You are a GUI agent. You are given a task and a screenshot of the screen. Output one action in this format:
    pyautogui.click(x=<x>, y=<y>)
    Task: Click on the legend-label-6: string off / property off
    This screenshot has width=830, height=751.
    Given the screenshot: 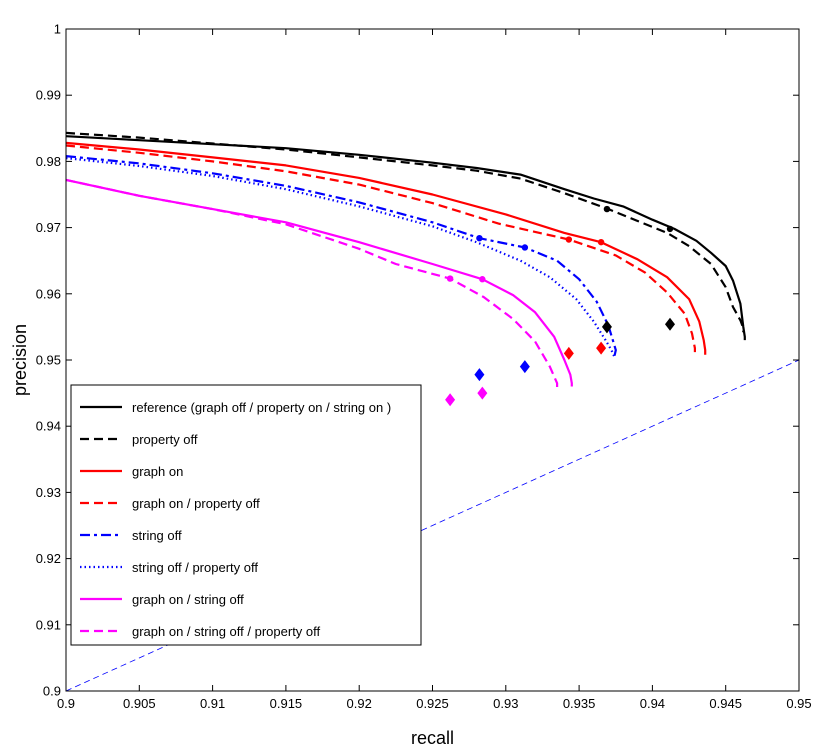 What is the action you would take?
    pyautogui.click(x=195, y=567)
    